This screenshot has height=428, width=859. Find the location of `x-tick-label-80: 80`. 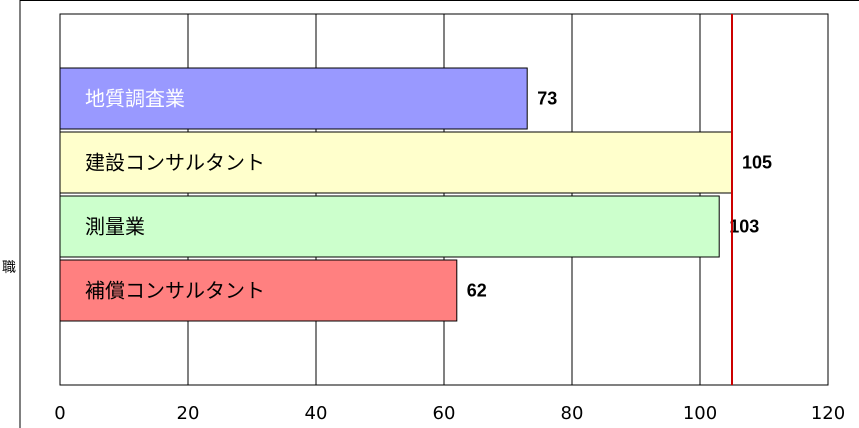

x-tick-label-80: 80 is located at coordinates (572, 413).